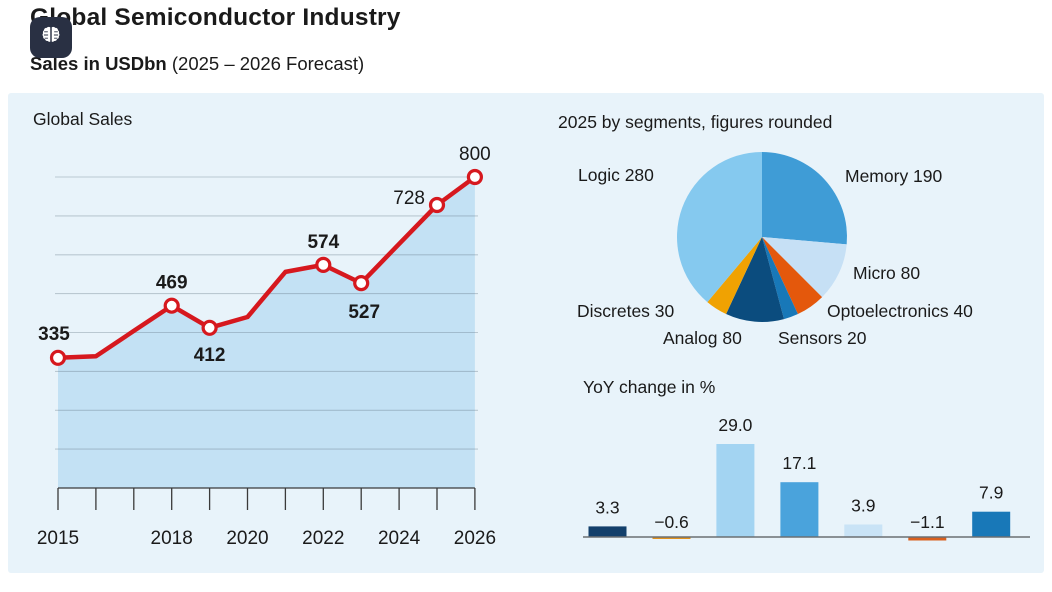 The width and height of the screenshot is (1052, 592). What do you see at coordinates (171, 305) in the screenshot?
I see `data-point-2018` at bounding box center [171, 305].